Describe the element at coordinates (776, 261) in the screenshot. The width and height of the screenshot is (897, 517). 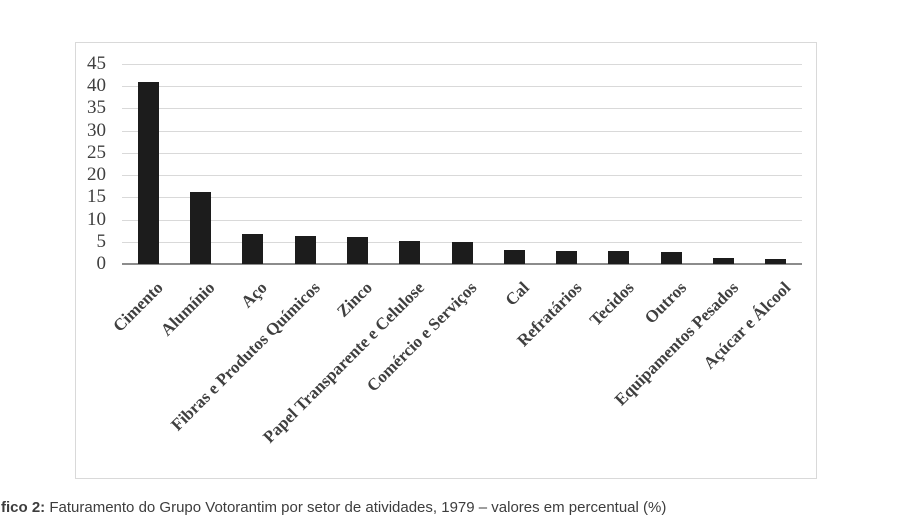
I see `bar-acucar-e-alcool` at that location.